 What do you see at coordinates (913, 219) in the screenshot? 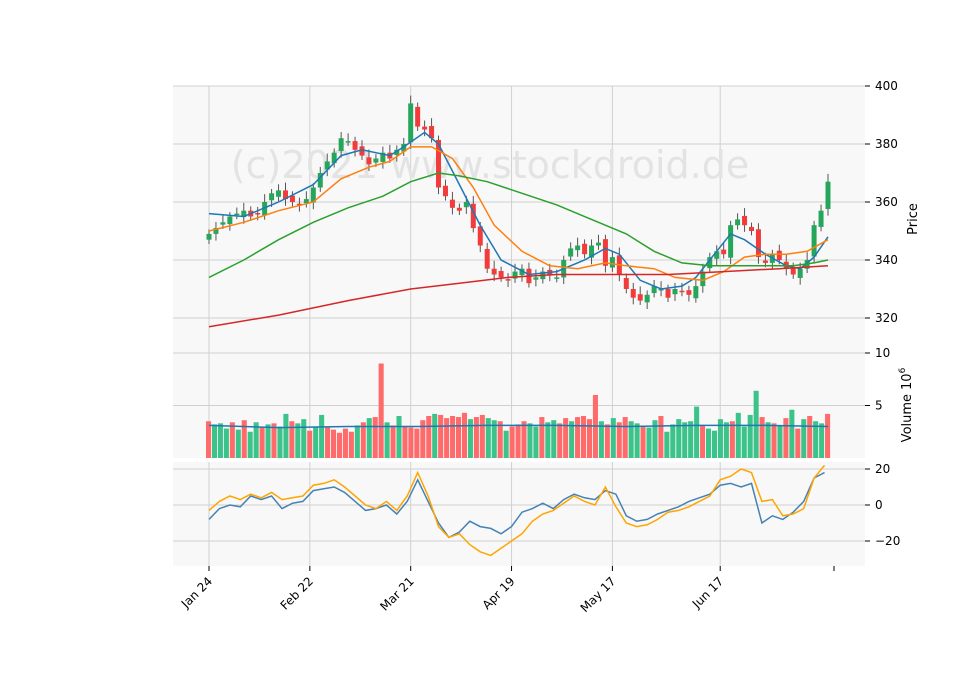
I see `price-axis-label: Price` at bounding box center [913, 219].